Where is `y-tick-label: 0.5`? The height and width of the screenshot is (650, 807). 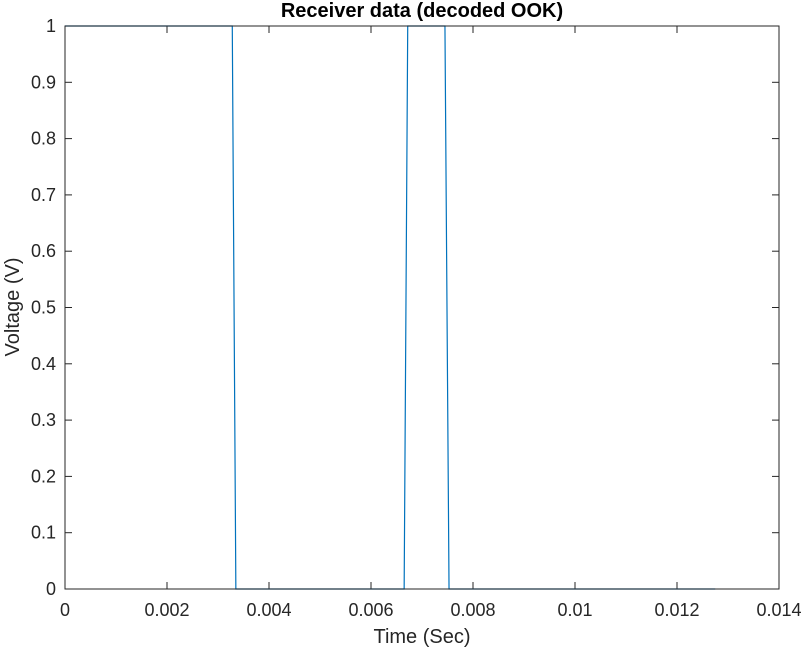 y-tick-label: 0.5 is located at coordinates (43, 308).